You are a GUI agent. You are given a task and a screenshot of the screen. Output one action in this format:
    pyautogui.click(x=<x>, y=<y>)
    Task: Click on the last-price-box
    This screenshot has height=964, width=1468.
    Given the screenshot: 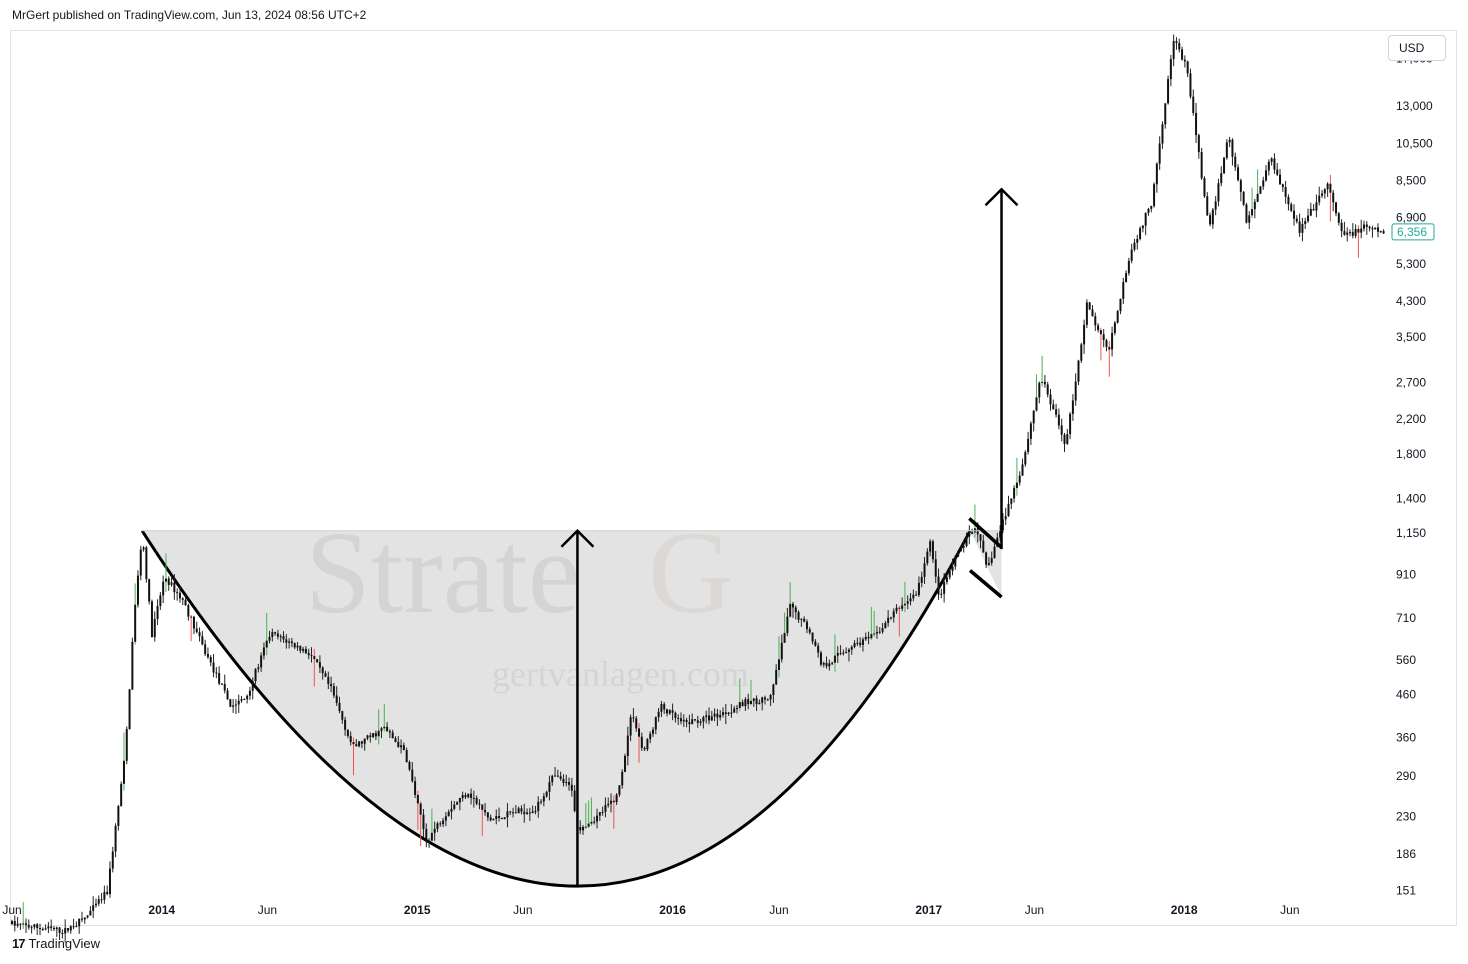 What is the action you would take?
    pyautogui.click(x=1413, y=232)
    